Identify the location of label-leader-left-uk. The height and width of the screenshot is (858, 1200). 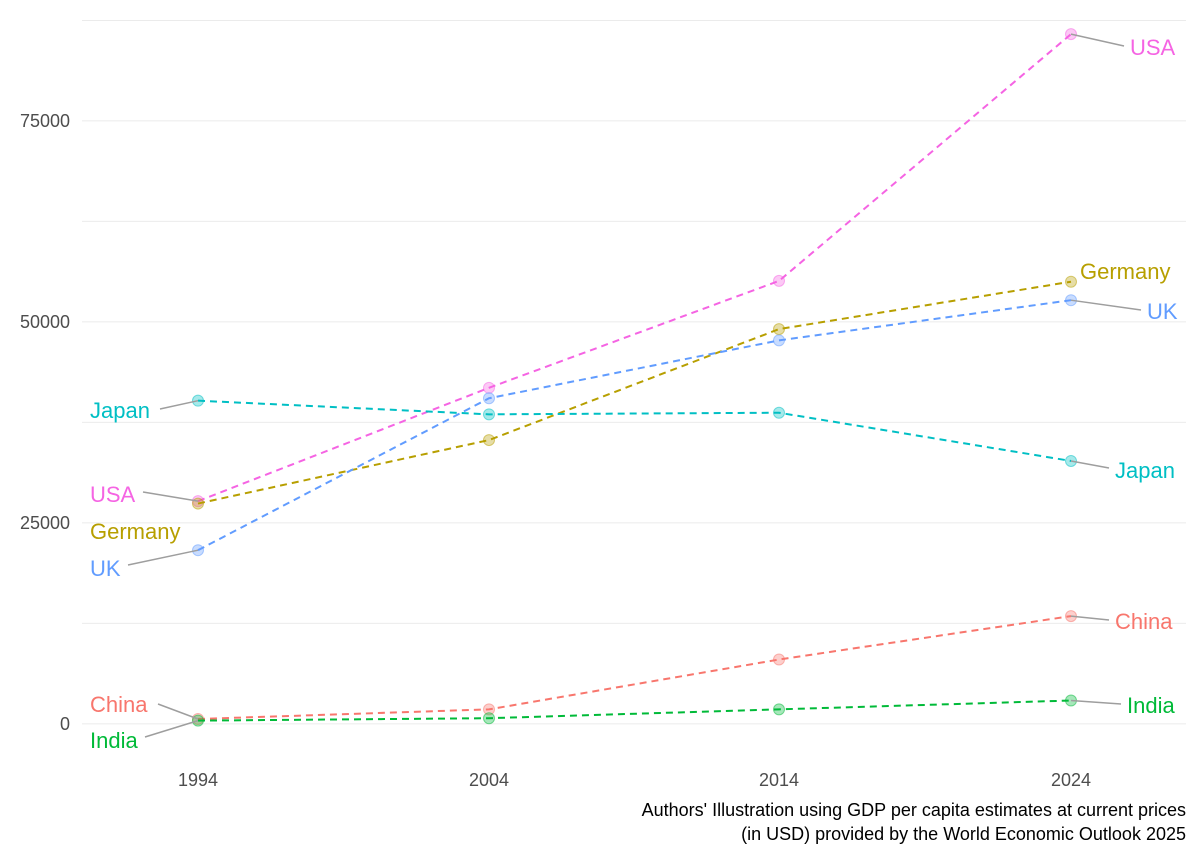
(163, 557).